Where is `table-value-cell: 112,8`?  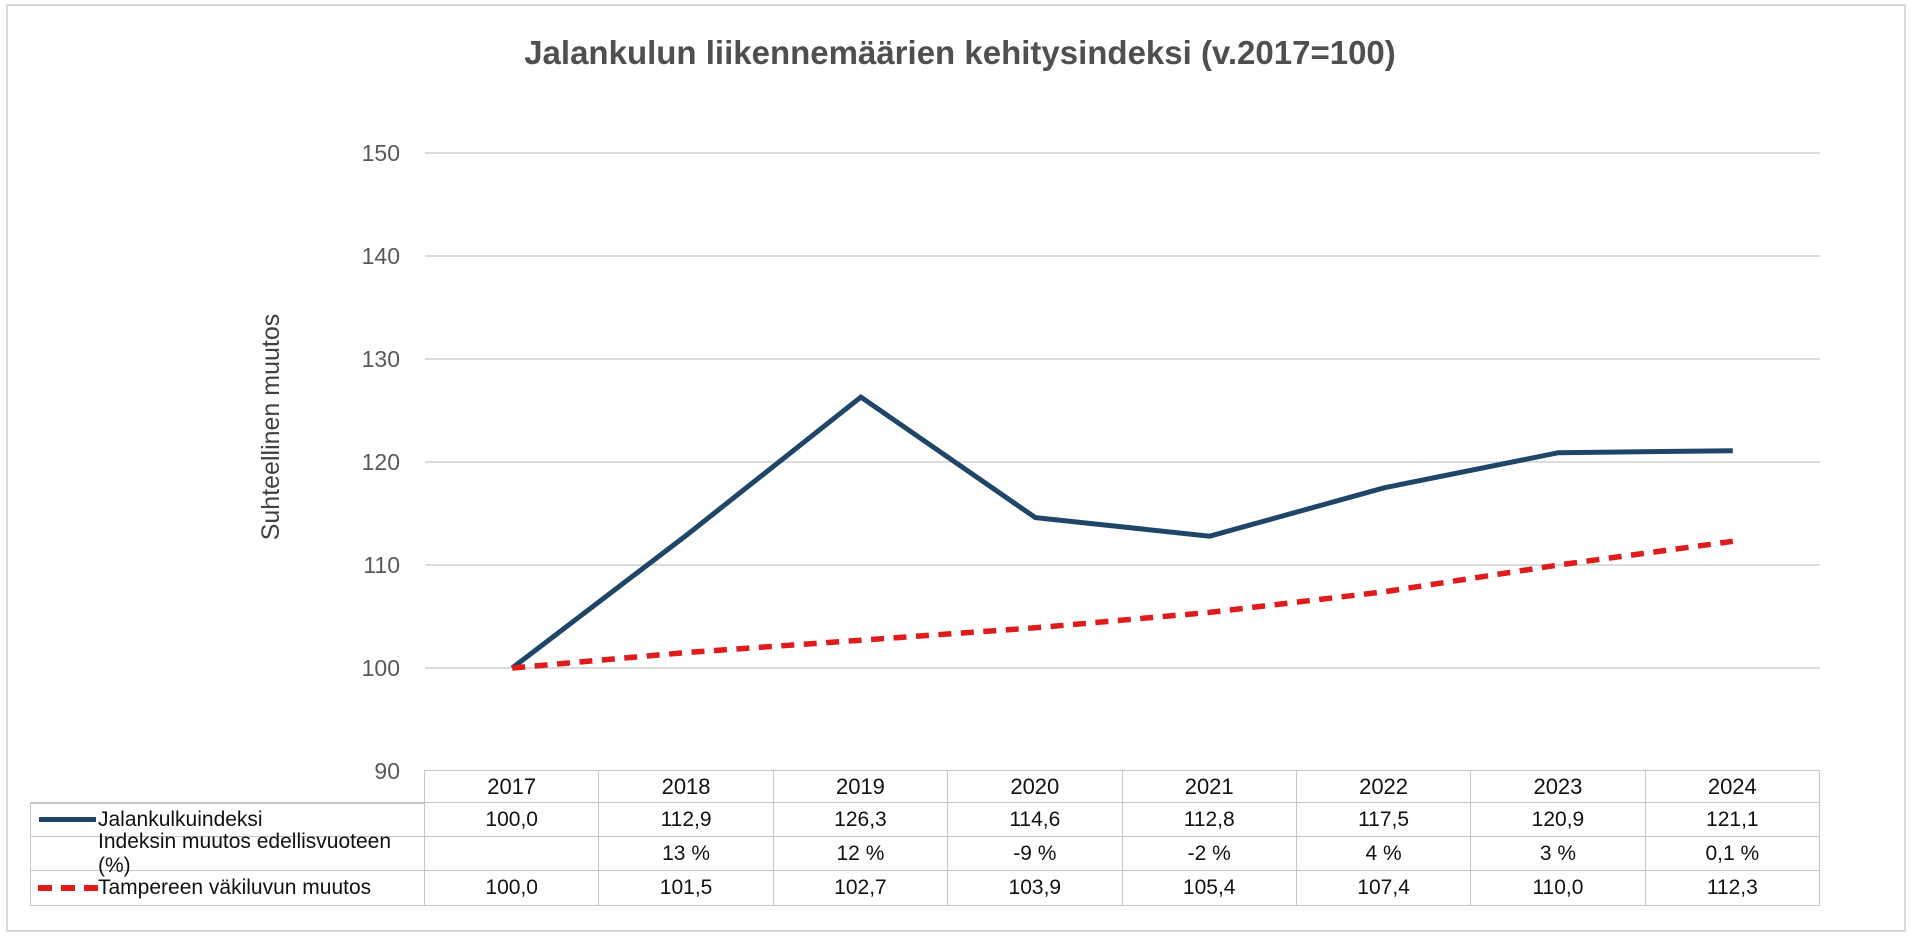 table-value-cell: 112,8 is located at coordinates (1209, 820).